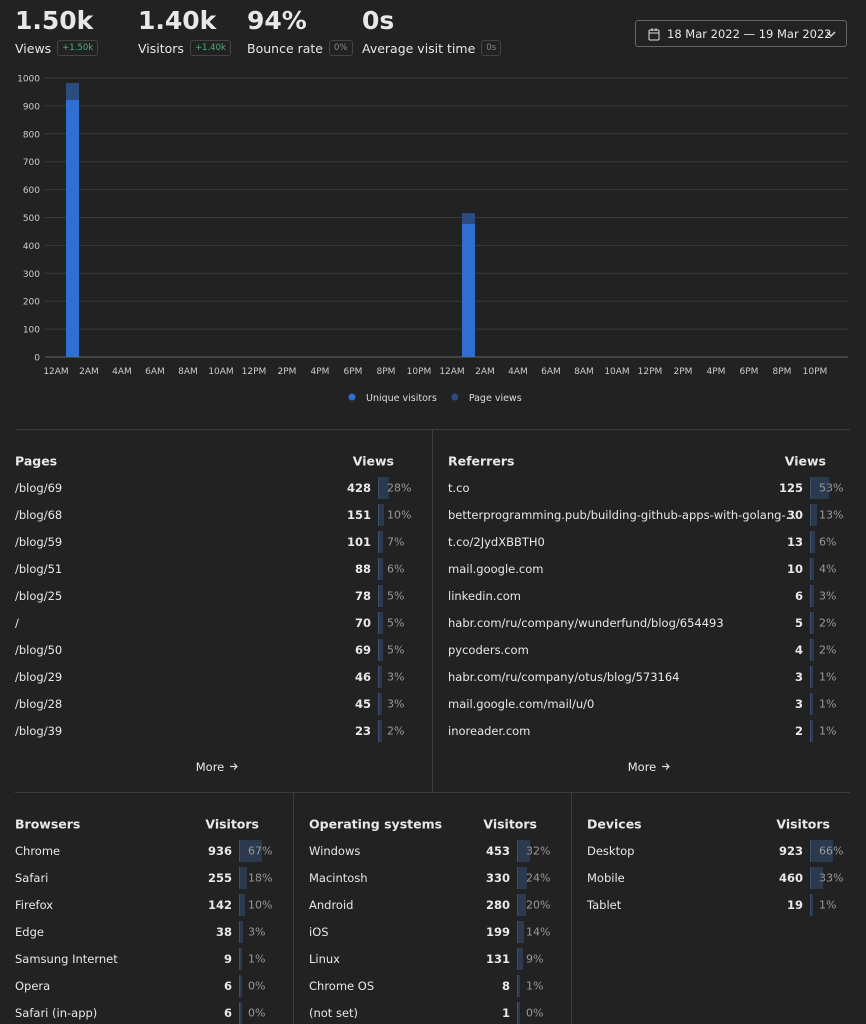 The height and width of the screenshot is (1024, 866). Describe the element at coordinates (564, 677) in the screenshot. I see `row-label: habr.com/ru/company/otus/blog/573164` at that location.